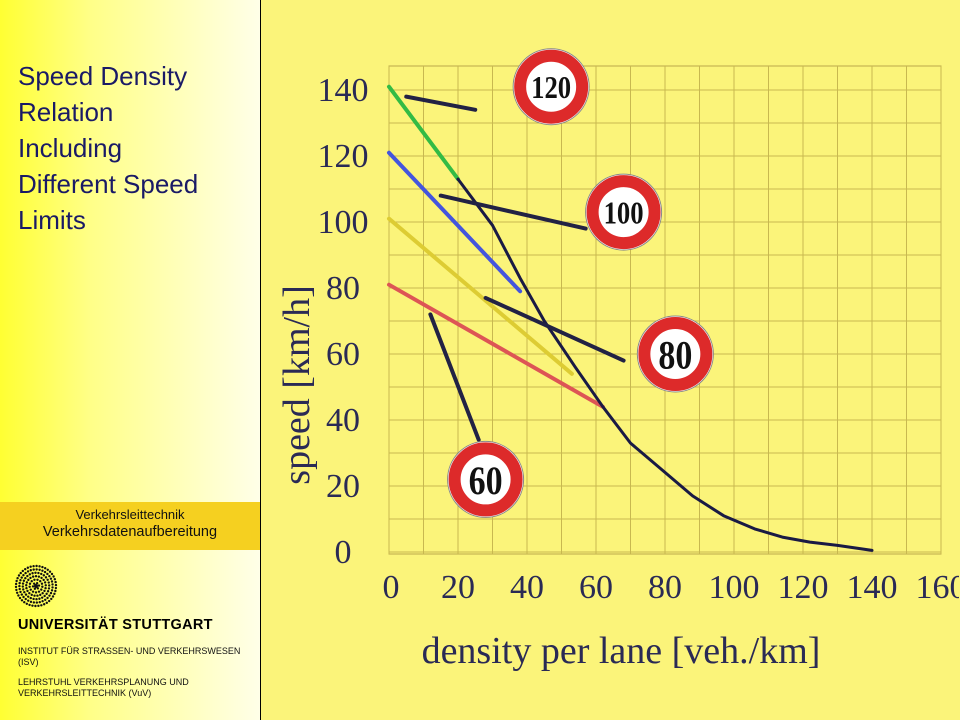 Image resolution: width=960 pixels, height=725 pixels. I want to click on y-tick-label: 40, so click(343, 420).